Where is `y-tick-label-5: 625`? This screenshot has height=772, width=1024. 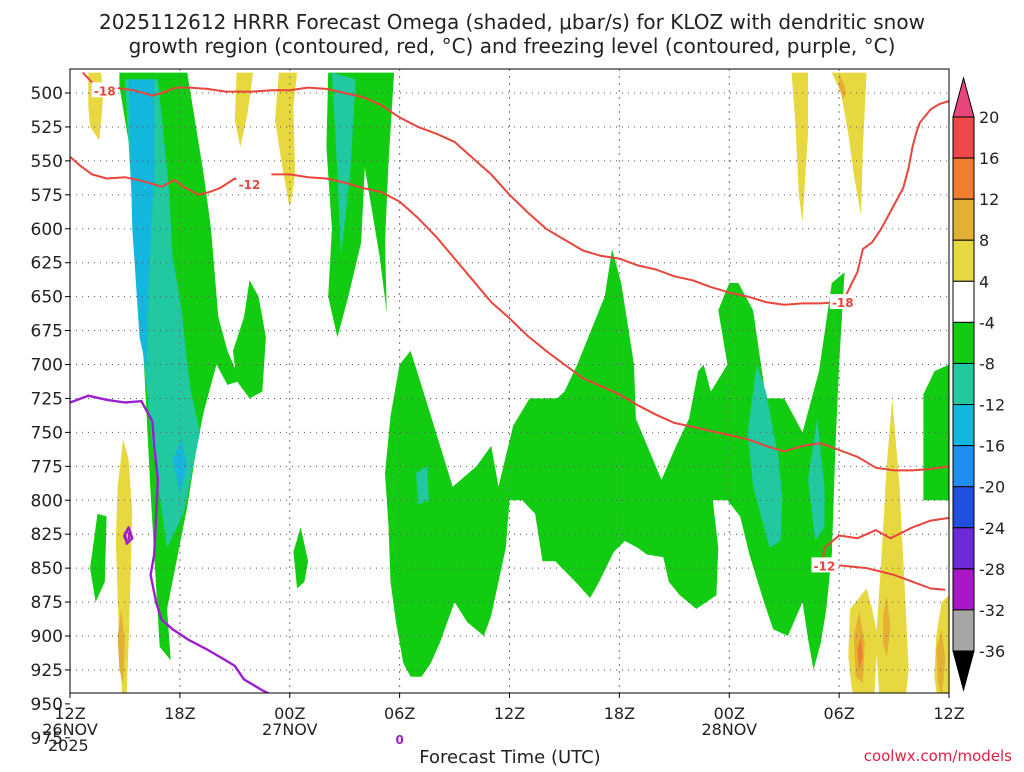 y-tick-label-5: 625 is located at coordinates (47, 264).